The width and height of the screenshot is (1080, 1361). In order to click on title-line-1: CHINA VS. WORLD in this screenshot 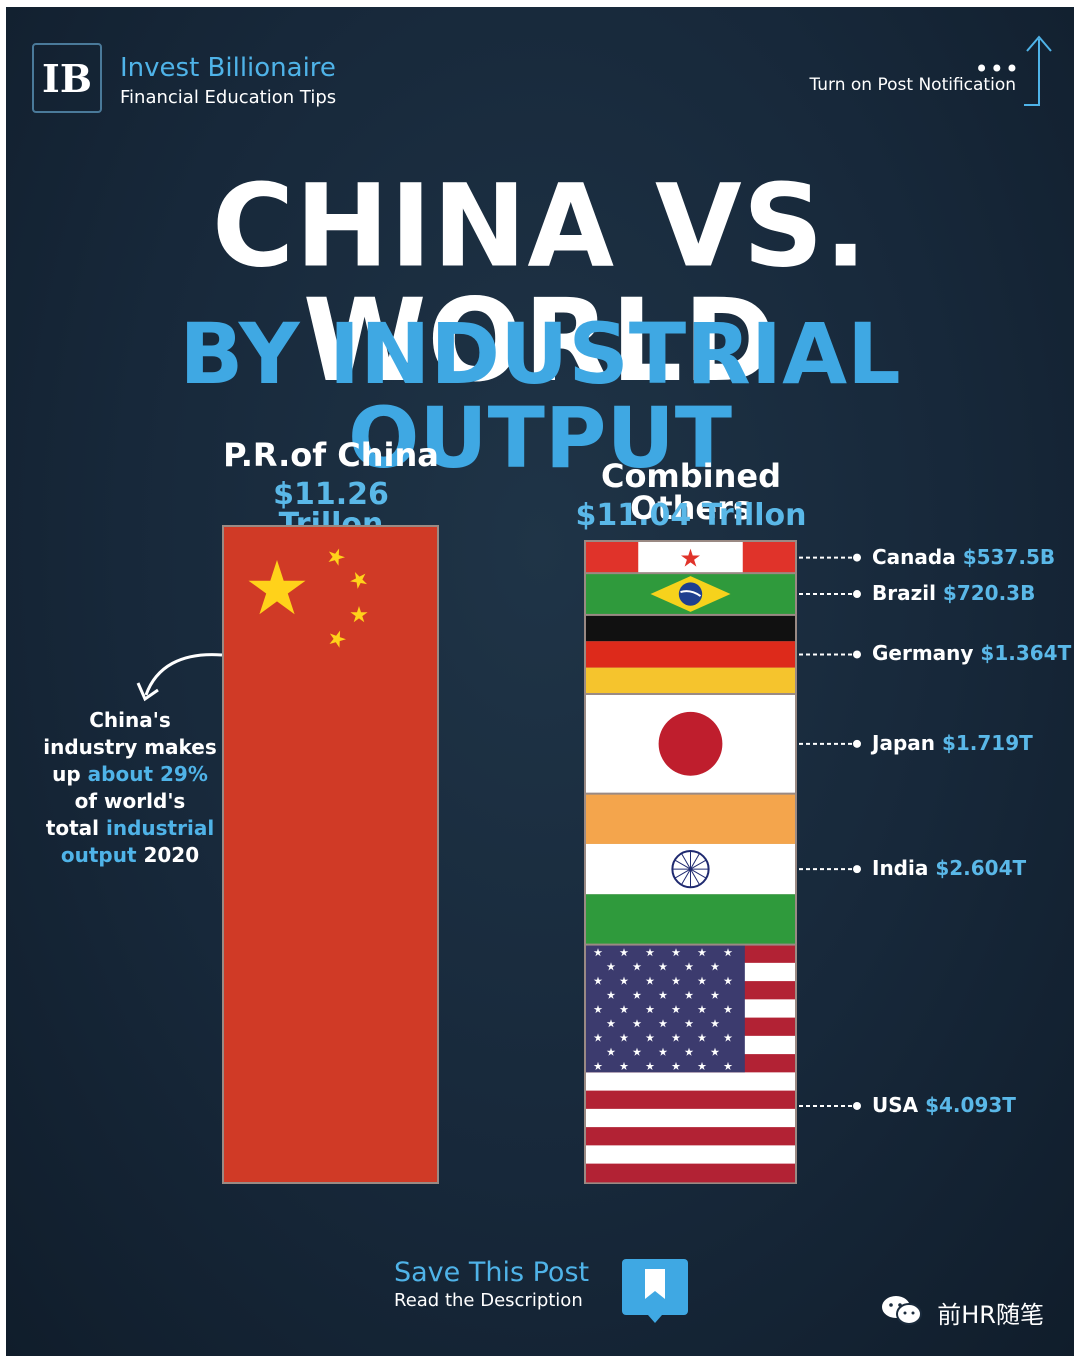, I will do `click(540, 284)`.